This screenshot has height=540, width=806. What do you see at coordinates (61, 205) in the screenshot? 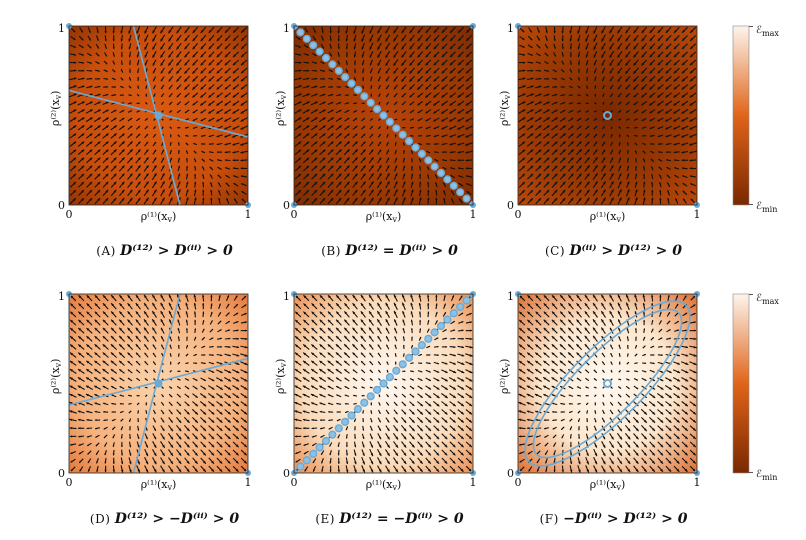
I see `y-tick-0: 0` at bounding box center [61, 205].